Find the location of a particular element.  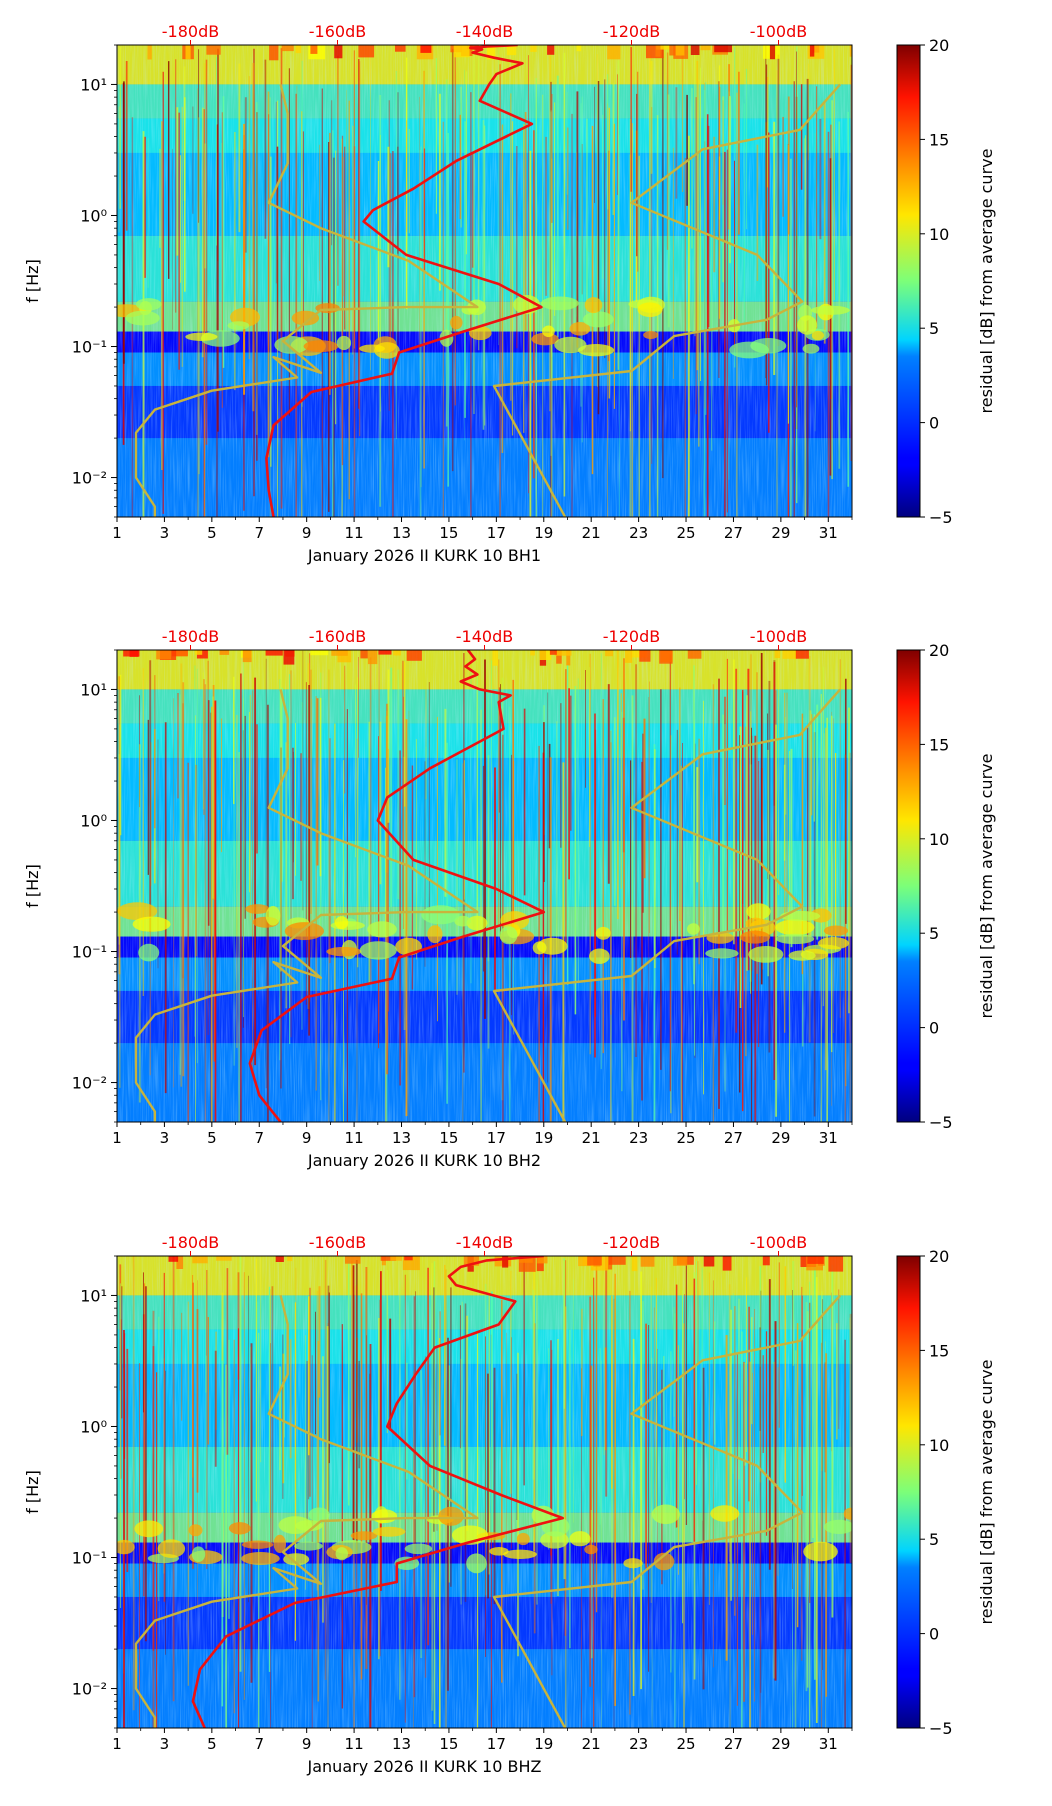

top-db-label: -180dB is located at coordinates (190, 636).